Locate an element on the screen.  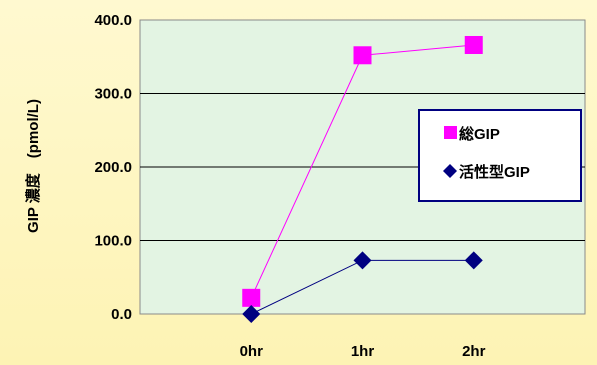
legend-label: 総GIP is located at coordinates (479, 134).